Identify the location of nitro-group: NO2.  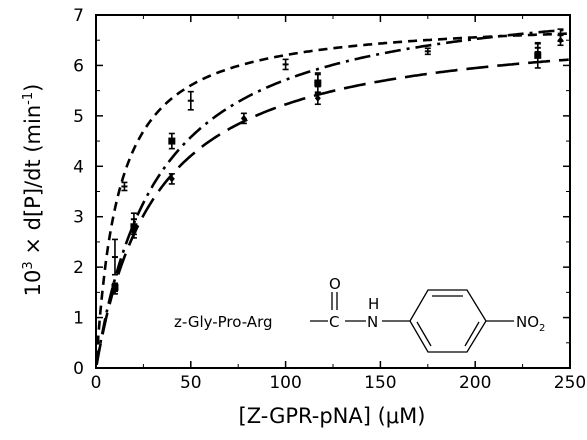
(530, 323).